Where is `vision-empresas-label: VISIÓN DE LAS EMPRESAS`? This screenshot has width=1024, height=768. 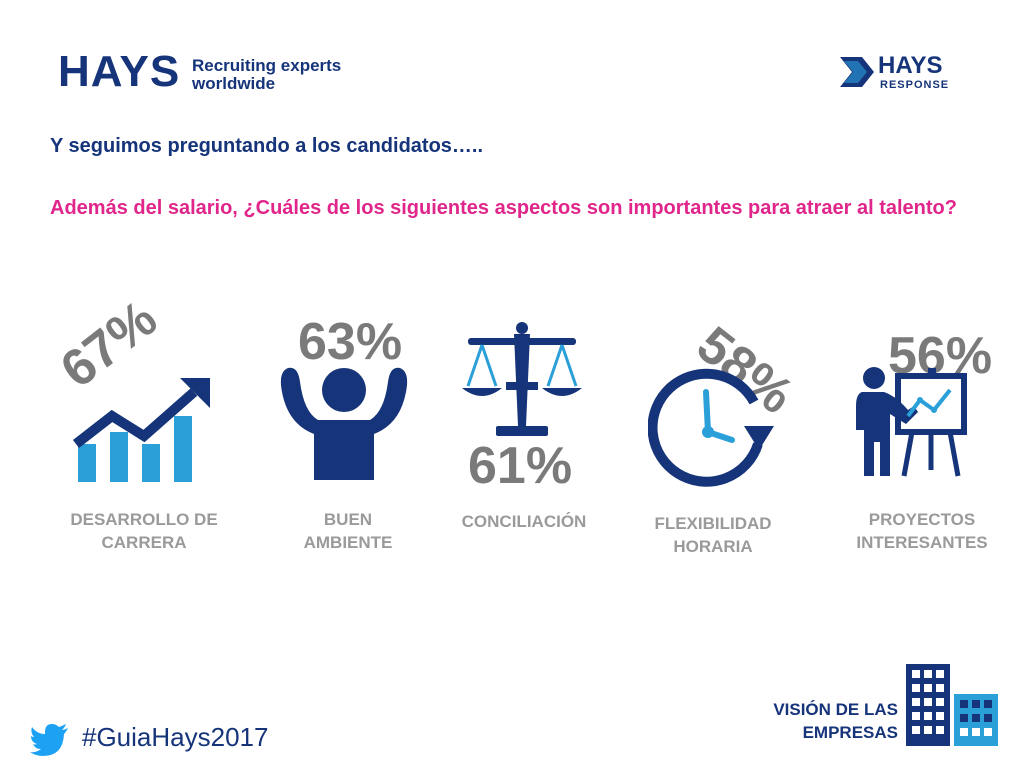 vision-empresas-label: VISIÓN DE LAS EMPRESAS is located at coordinates (821, 721).